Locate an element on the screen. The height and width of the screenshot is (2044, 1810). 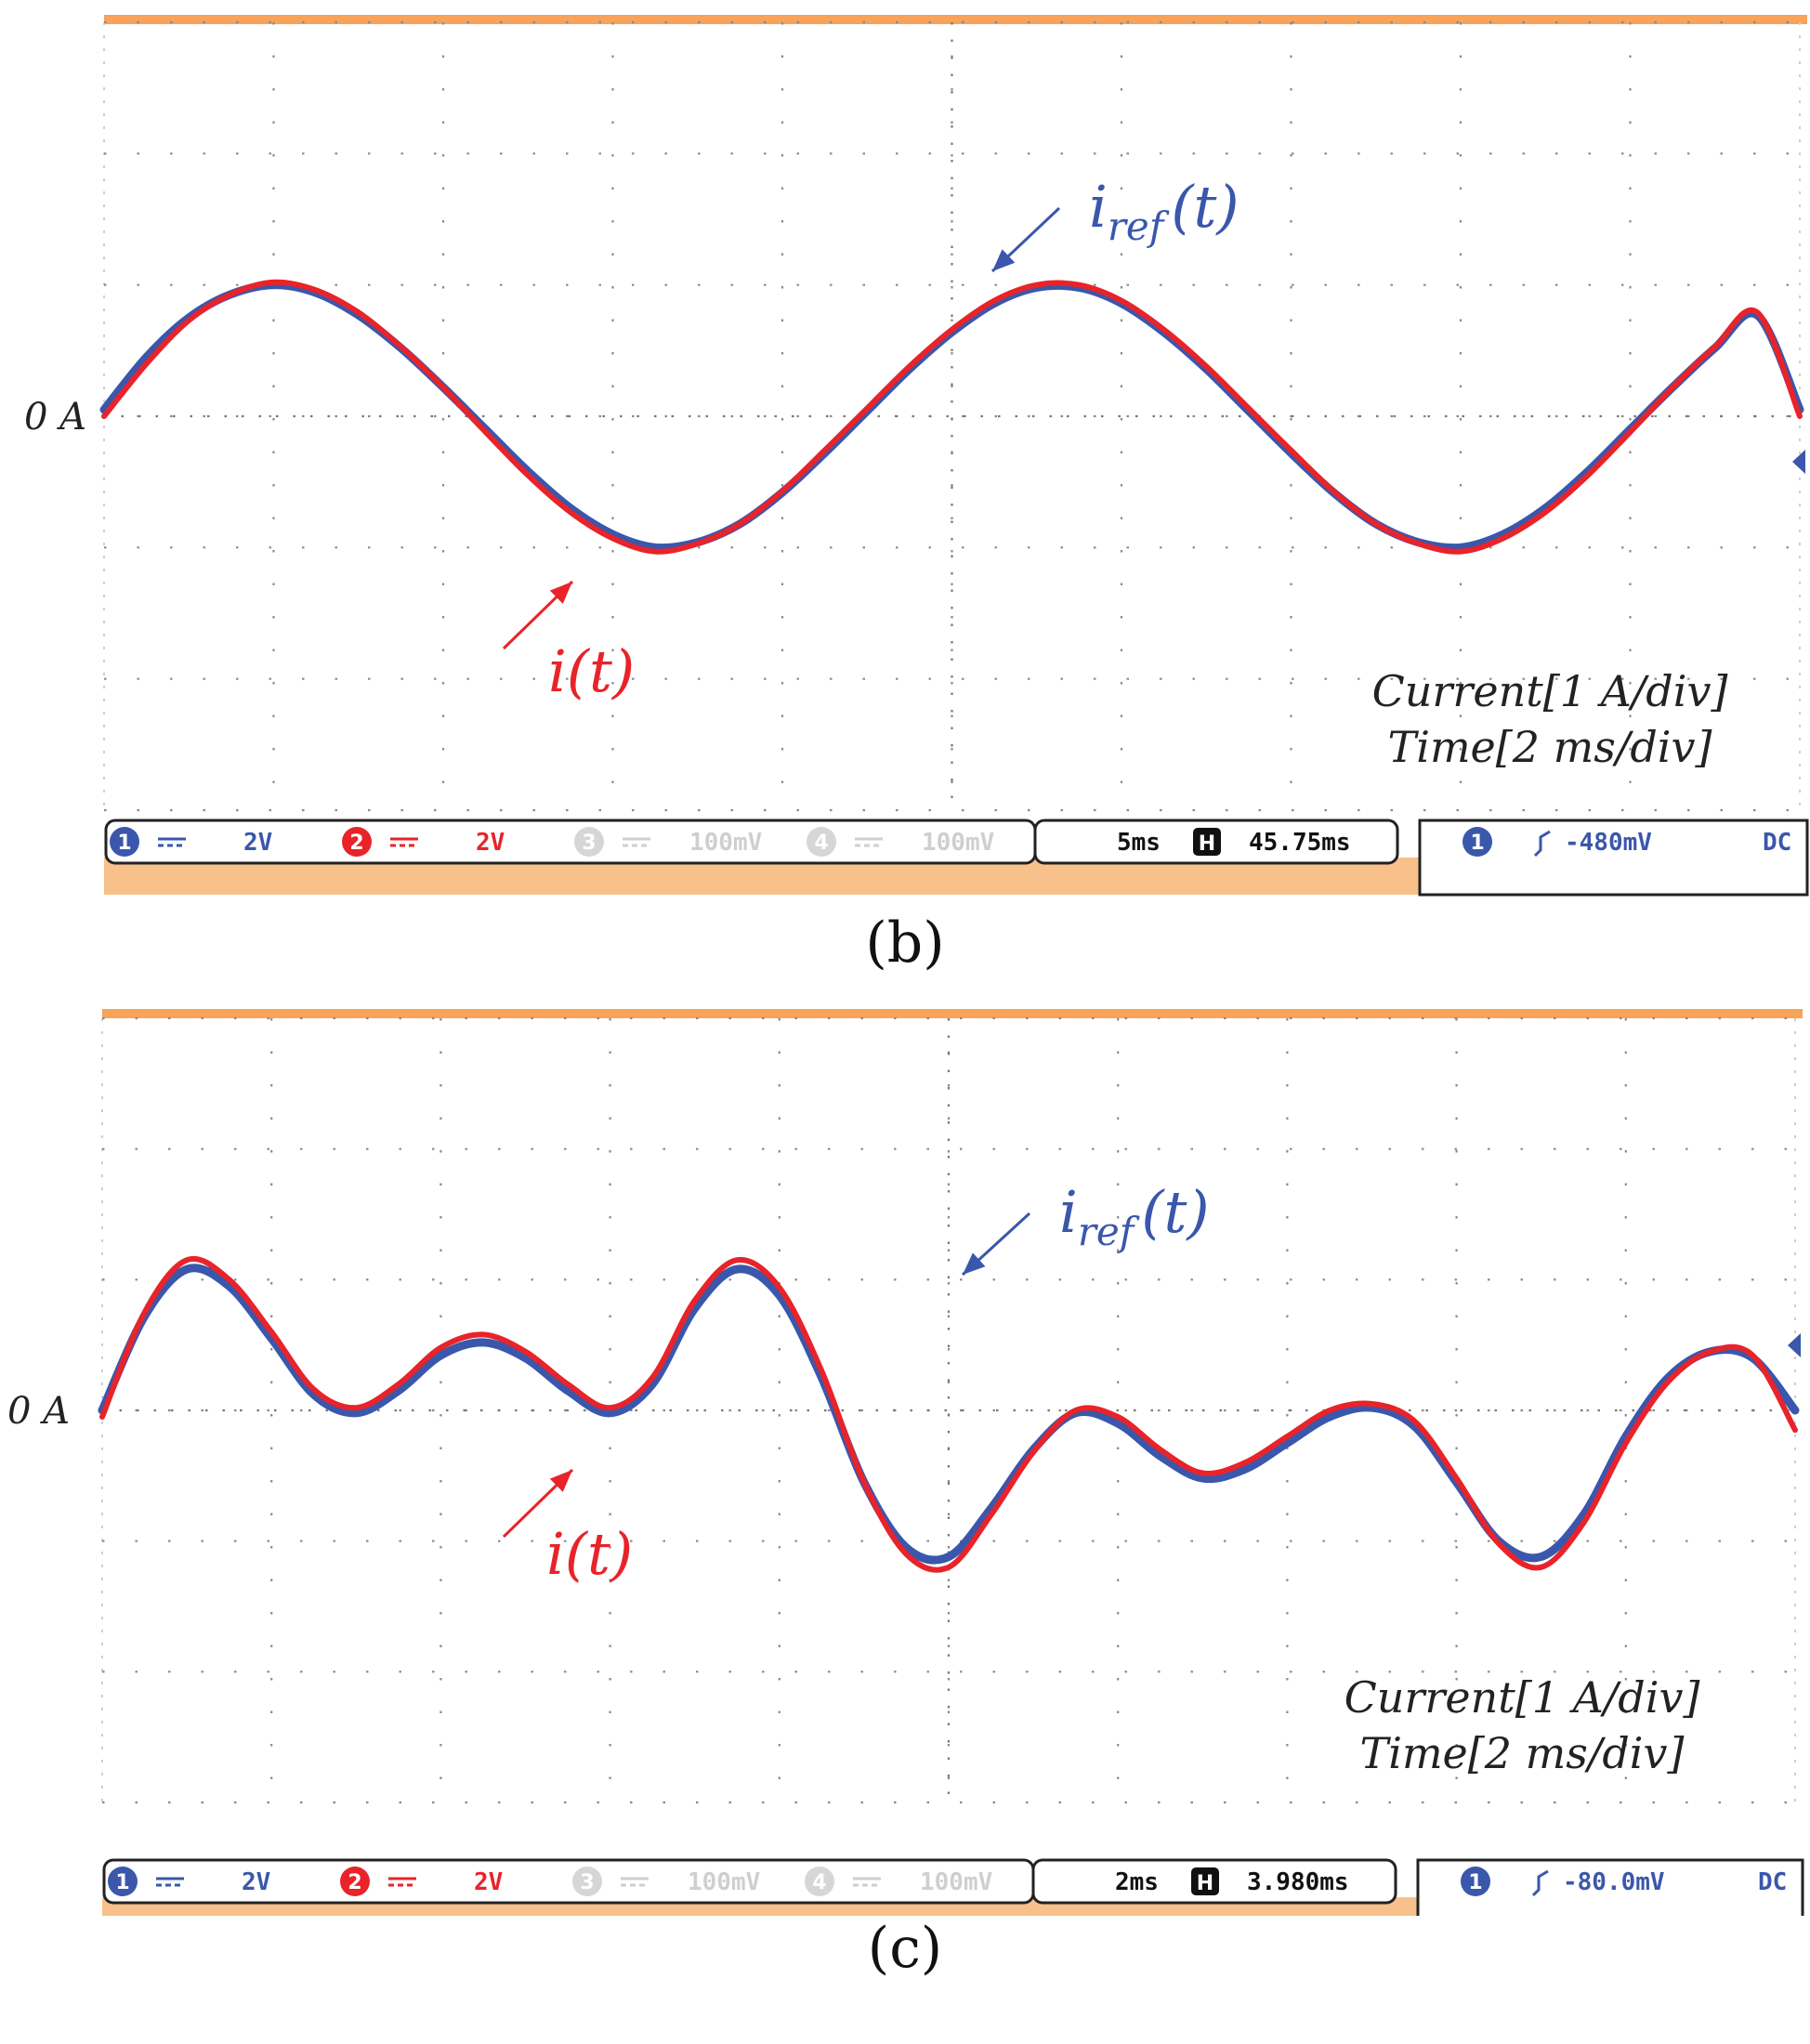
trigger-level-value: -480mV is located at coordinates (1608, 843).